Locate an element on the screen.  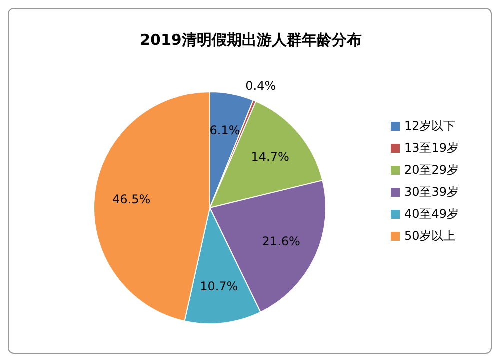
chart-title: 2019清明假期出游人群年龄分布 is located at coordinates (251, 40).